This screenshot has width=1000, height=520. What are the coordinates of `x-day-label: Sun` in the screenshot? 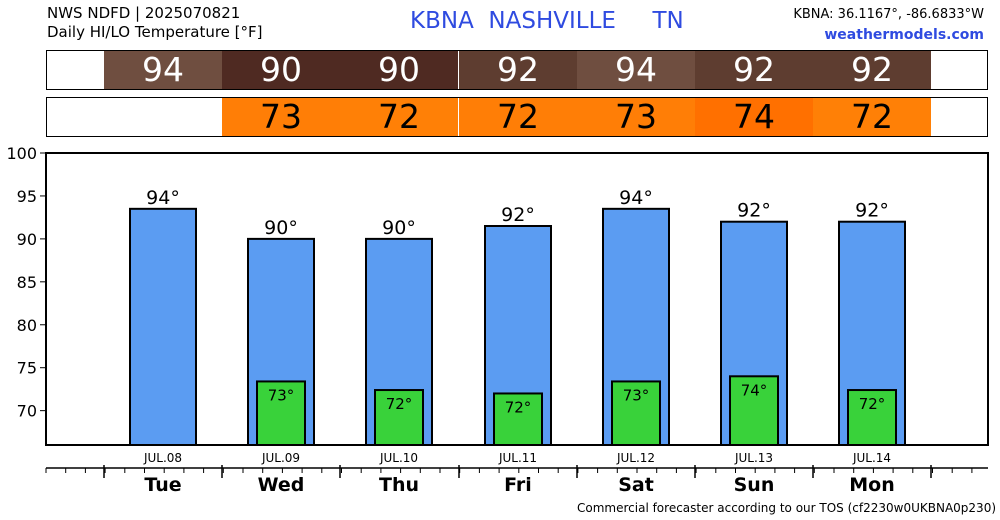 It's located at (754, 485).